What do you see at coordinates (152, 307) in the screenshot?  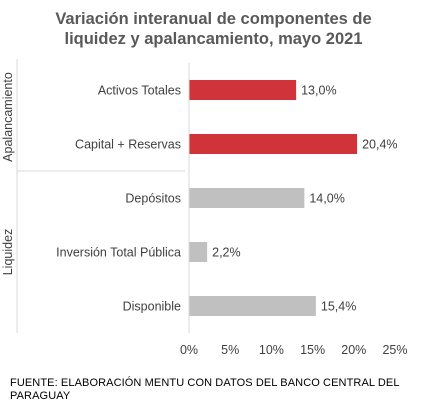 I see `category-label: Disponible` at bounding box center [152, 307].